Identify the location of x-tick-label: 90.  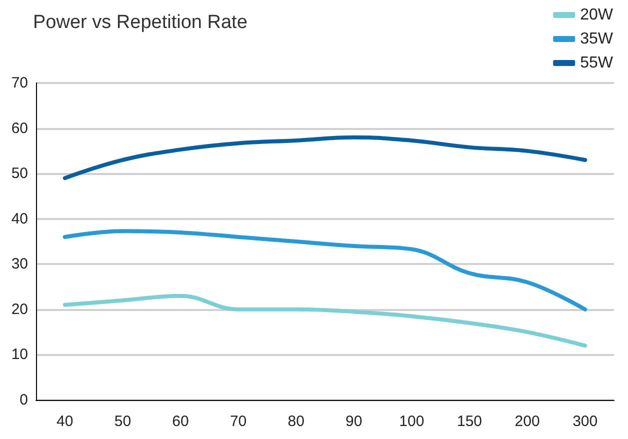
(354, 421).